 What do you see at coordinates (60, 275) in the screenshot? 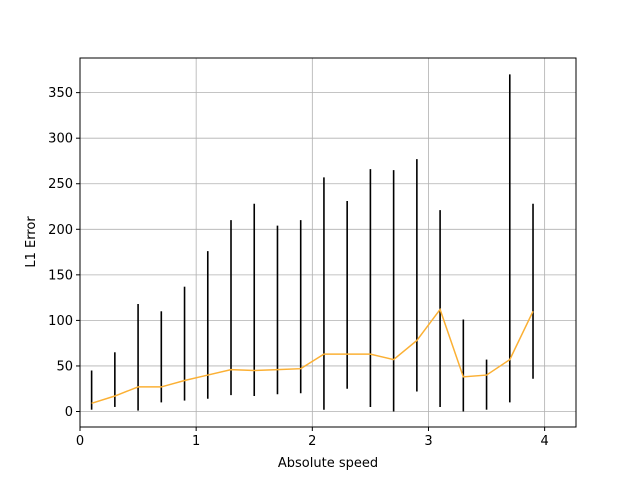
I see `y-tick-label: 150` at bounding box center [60, 275].